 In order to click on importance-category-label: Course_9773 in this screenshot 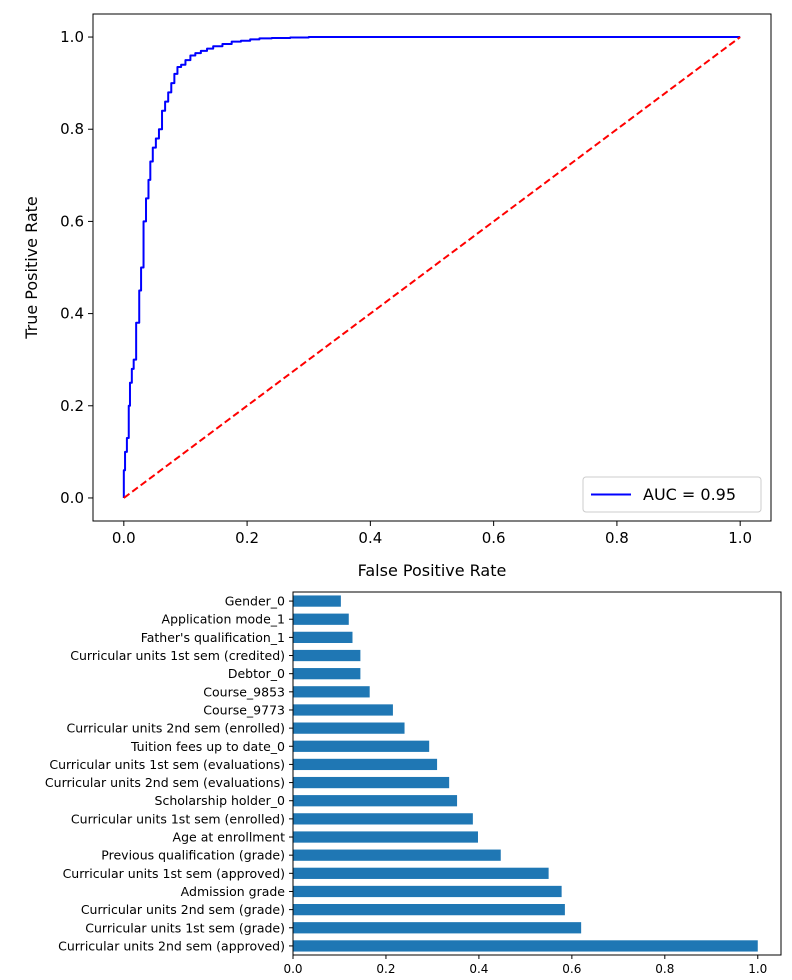, I will do `click(244, 709)`.